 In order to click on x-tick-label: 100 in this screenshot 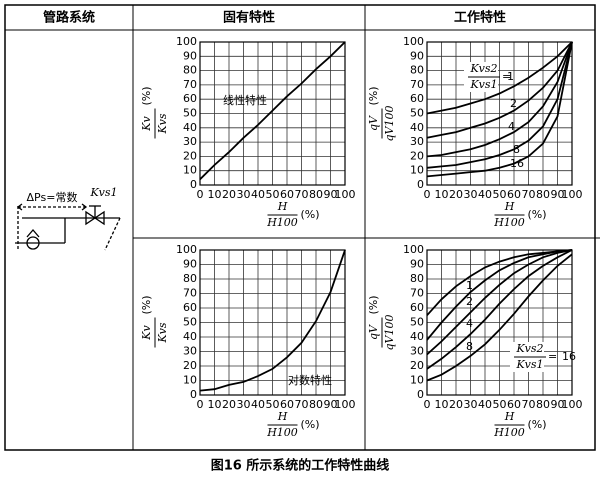, I will do `click(572, 194)`.